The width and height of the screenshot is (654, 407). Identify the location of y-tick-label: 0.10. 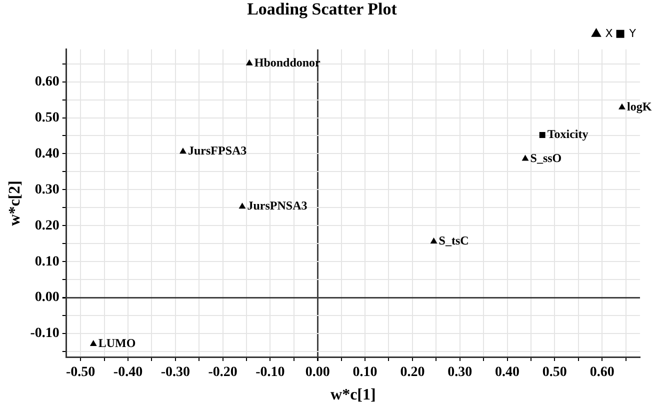
(47, 262).